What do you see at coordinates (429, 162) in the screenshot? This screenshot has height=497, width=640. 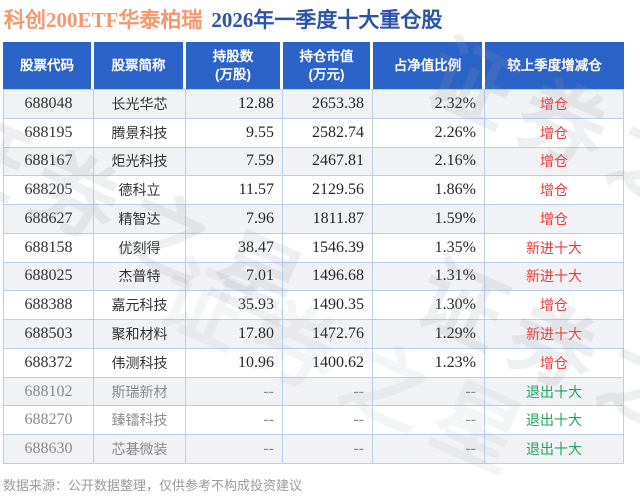 I see `cell-net-value-pct: 2.16%` at bounding box center [429, 162].